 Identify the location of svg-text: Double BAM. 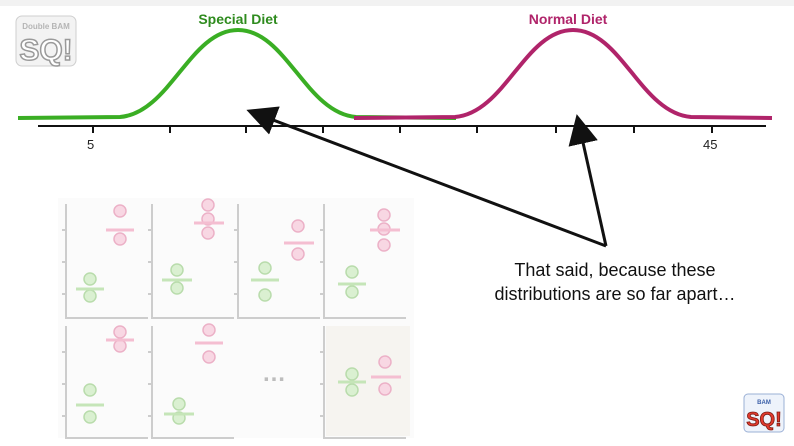
(46, 26).